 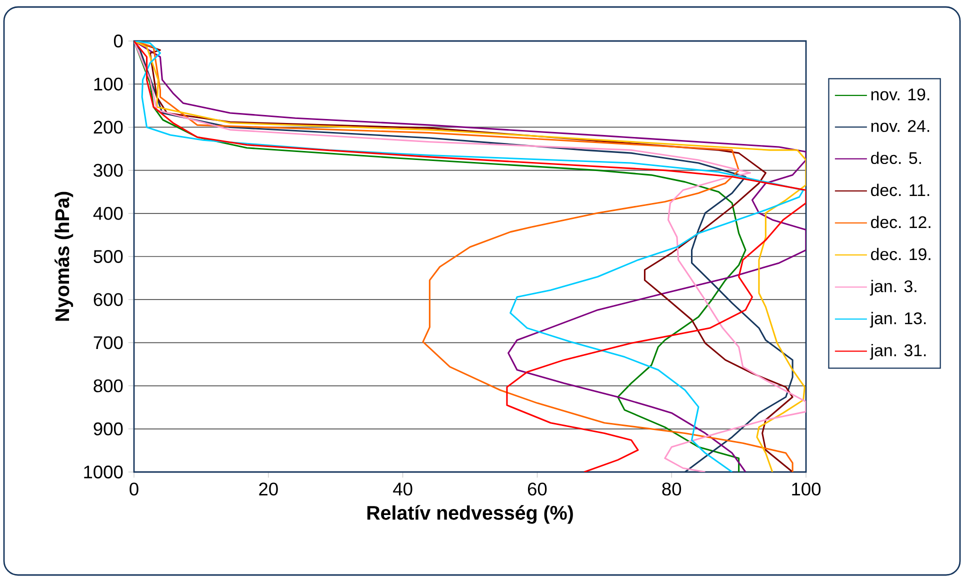 What do you see at coordinates (537, 489) in the screenshot?
I see `x-tick-label: 60` at bounding box center [537, 489].